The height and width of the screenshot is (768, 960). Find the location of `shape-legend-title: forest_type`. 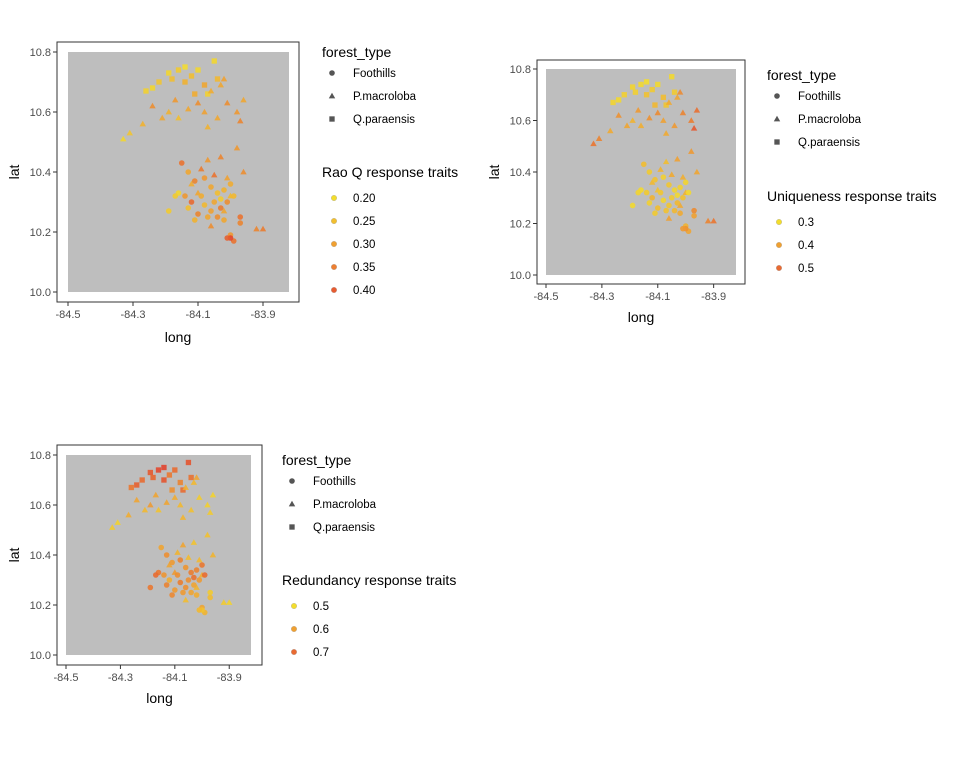

shape-legend-title: forest_type is located at coordinates (801, 75).